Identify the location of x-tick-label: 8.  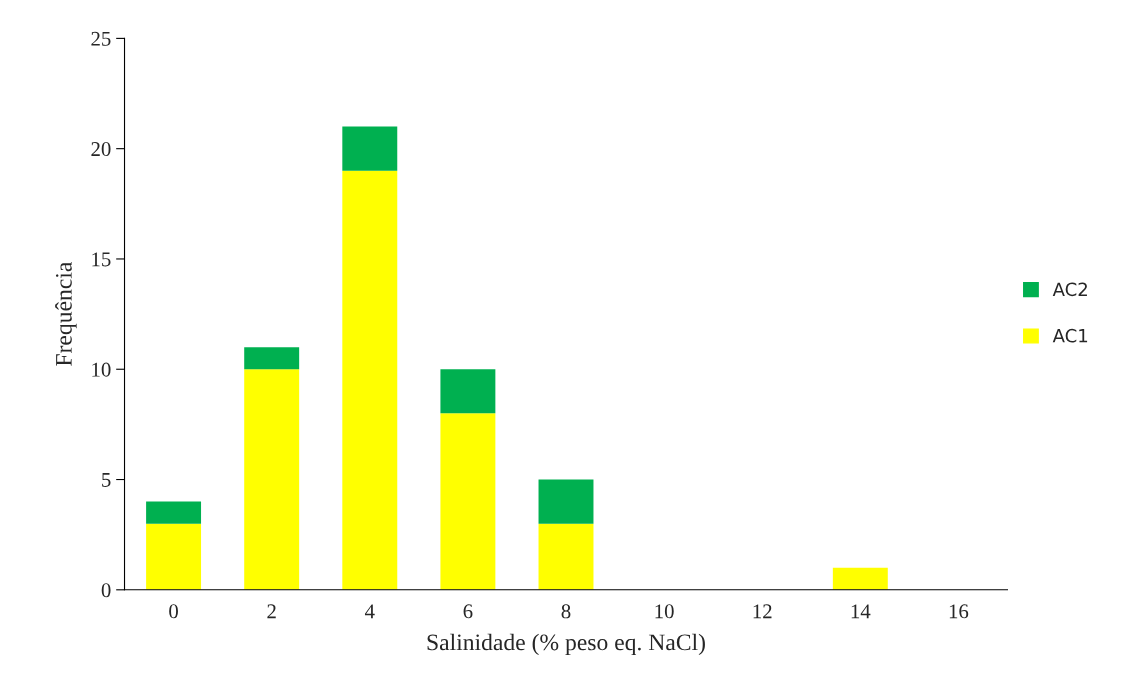
(566, 611).